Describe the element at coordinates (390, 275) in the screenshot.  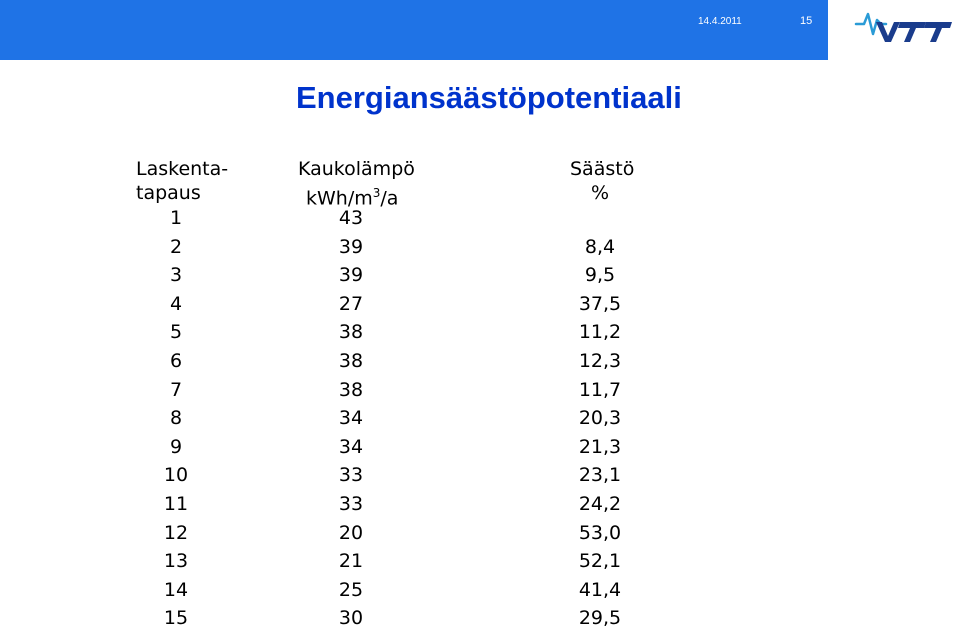
I see `table-row: 3 39 9,5` at that location.